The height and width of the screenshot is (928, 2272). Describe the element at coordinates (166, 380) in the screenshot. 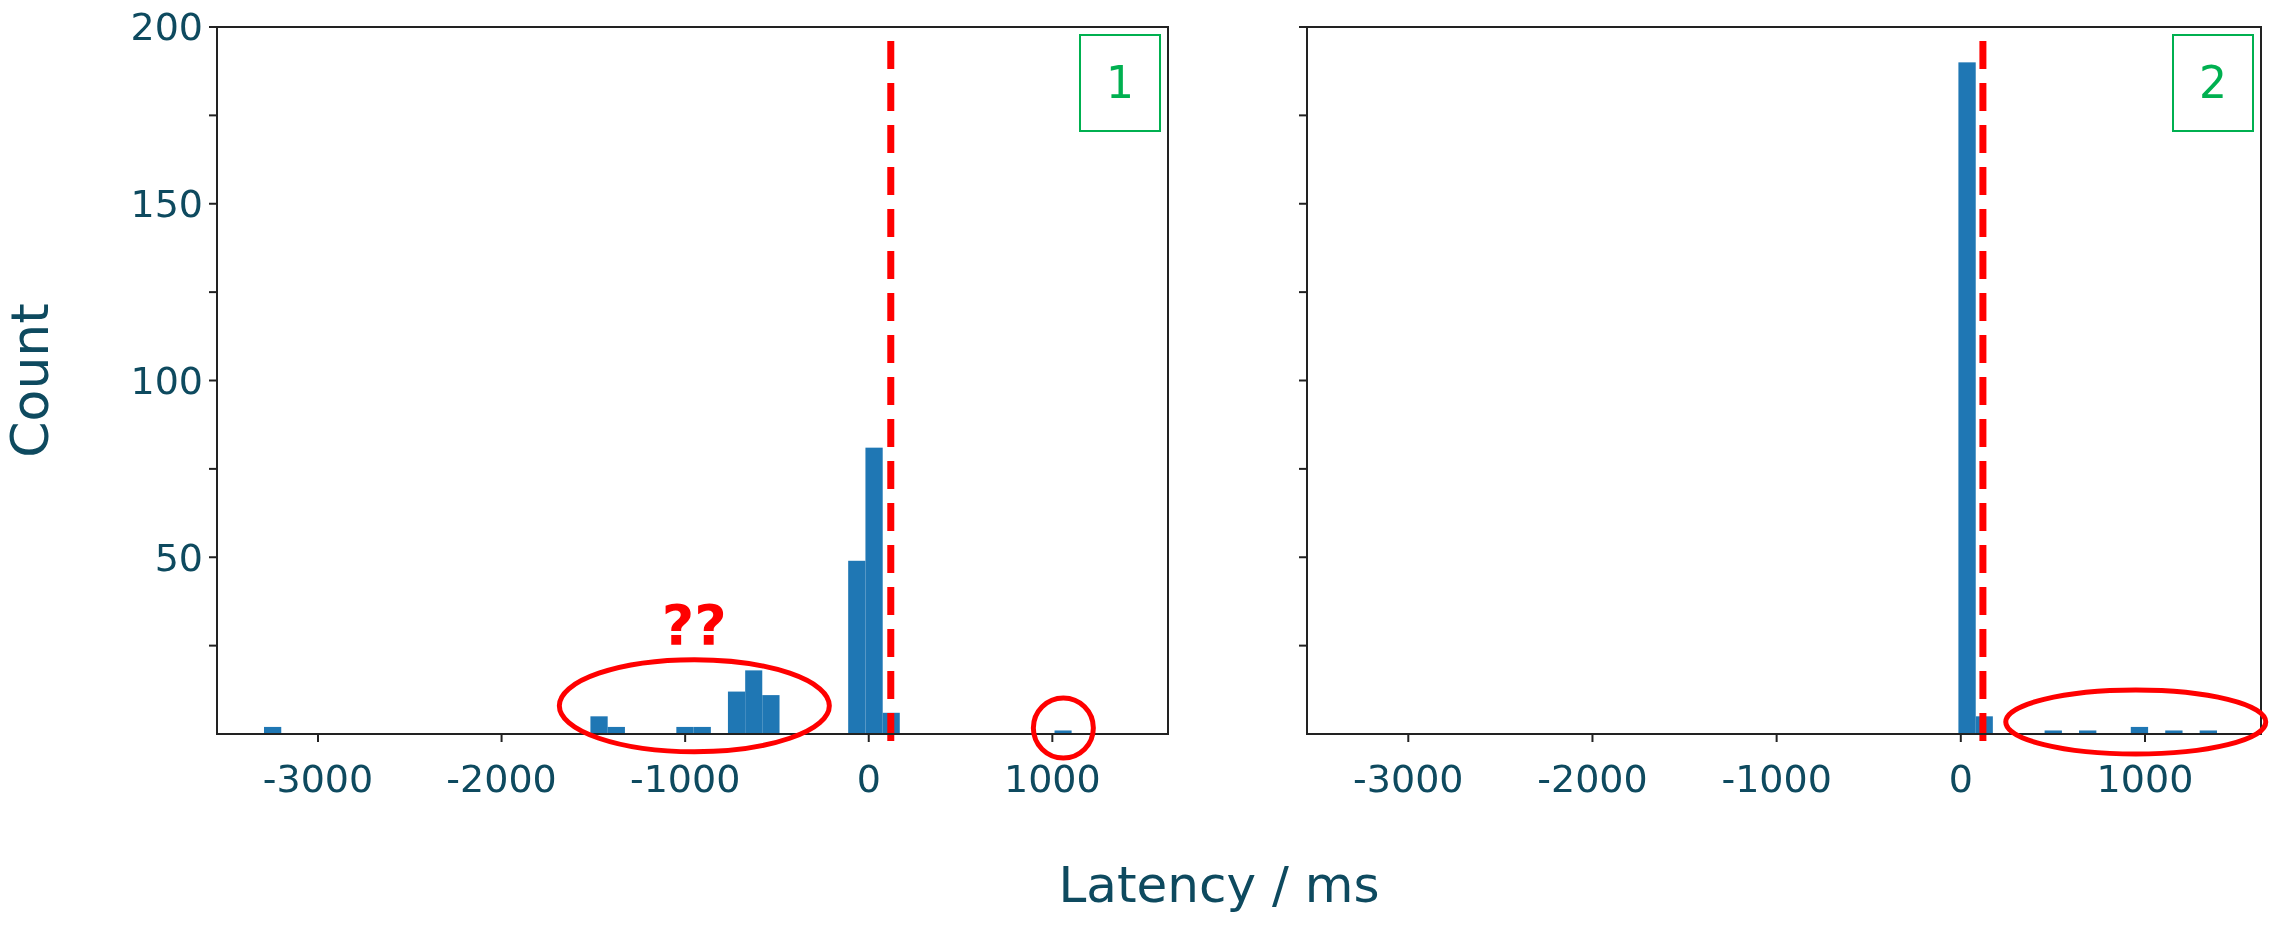

I see `y-tick-label: 100` at that location.